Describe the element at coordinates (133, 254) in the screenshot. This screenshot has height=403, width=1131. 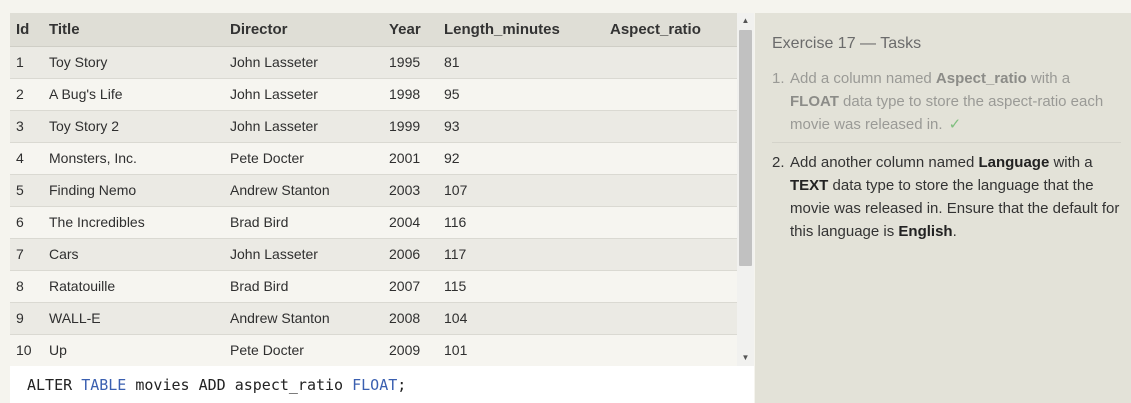
I see `cell-title: Cars` at that location.